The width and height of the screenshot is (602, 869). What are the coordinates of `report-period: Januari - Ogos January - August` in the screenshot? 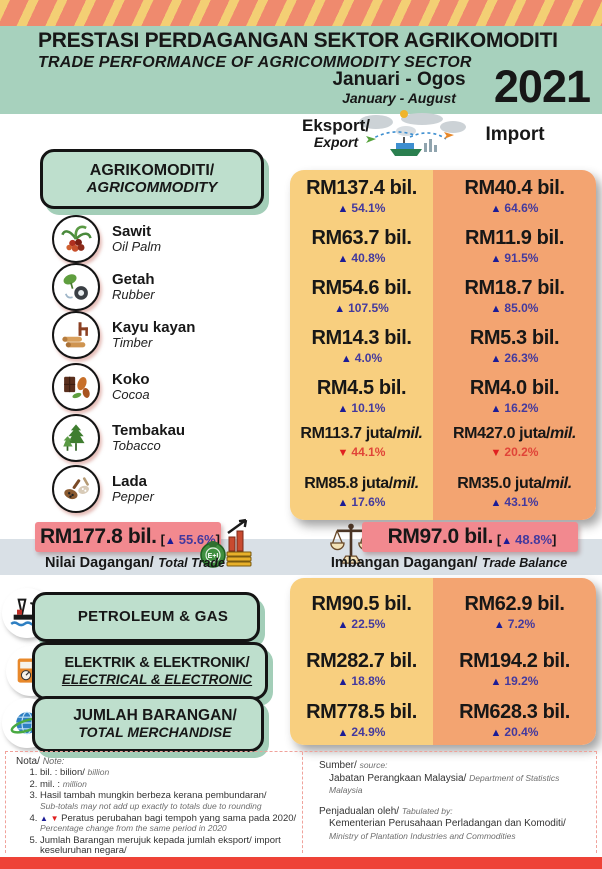 It's located at (399, 87).